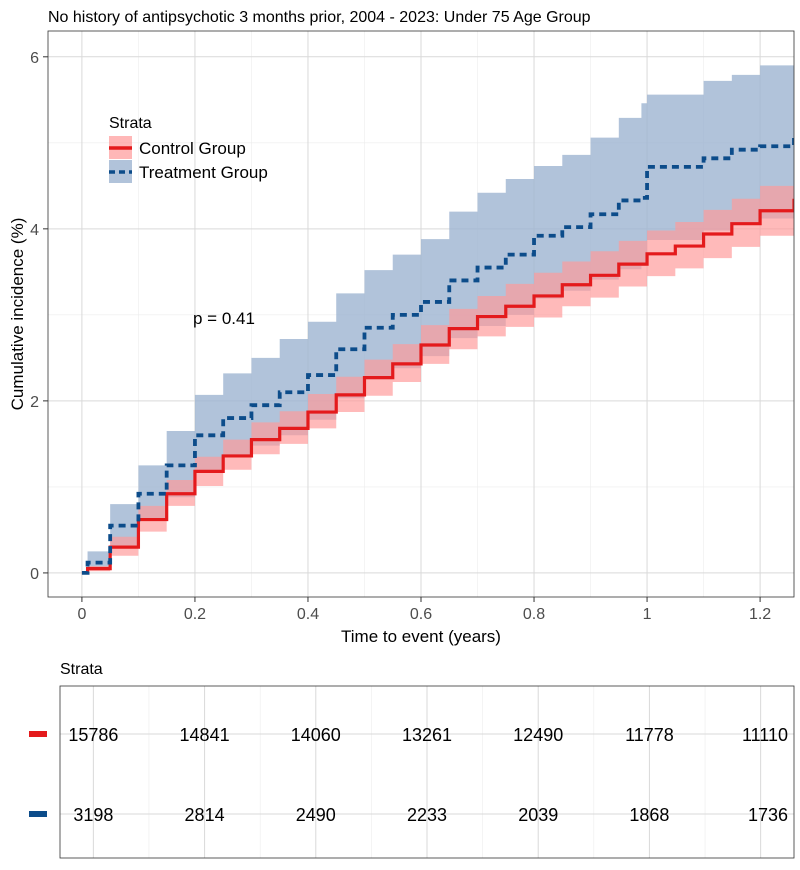 This screenshot has width=800, height=870. I want to click on y-tick-label: 2, so click(34, 402).